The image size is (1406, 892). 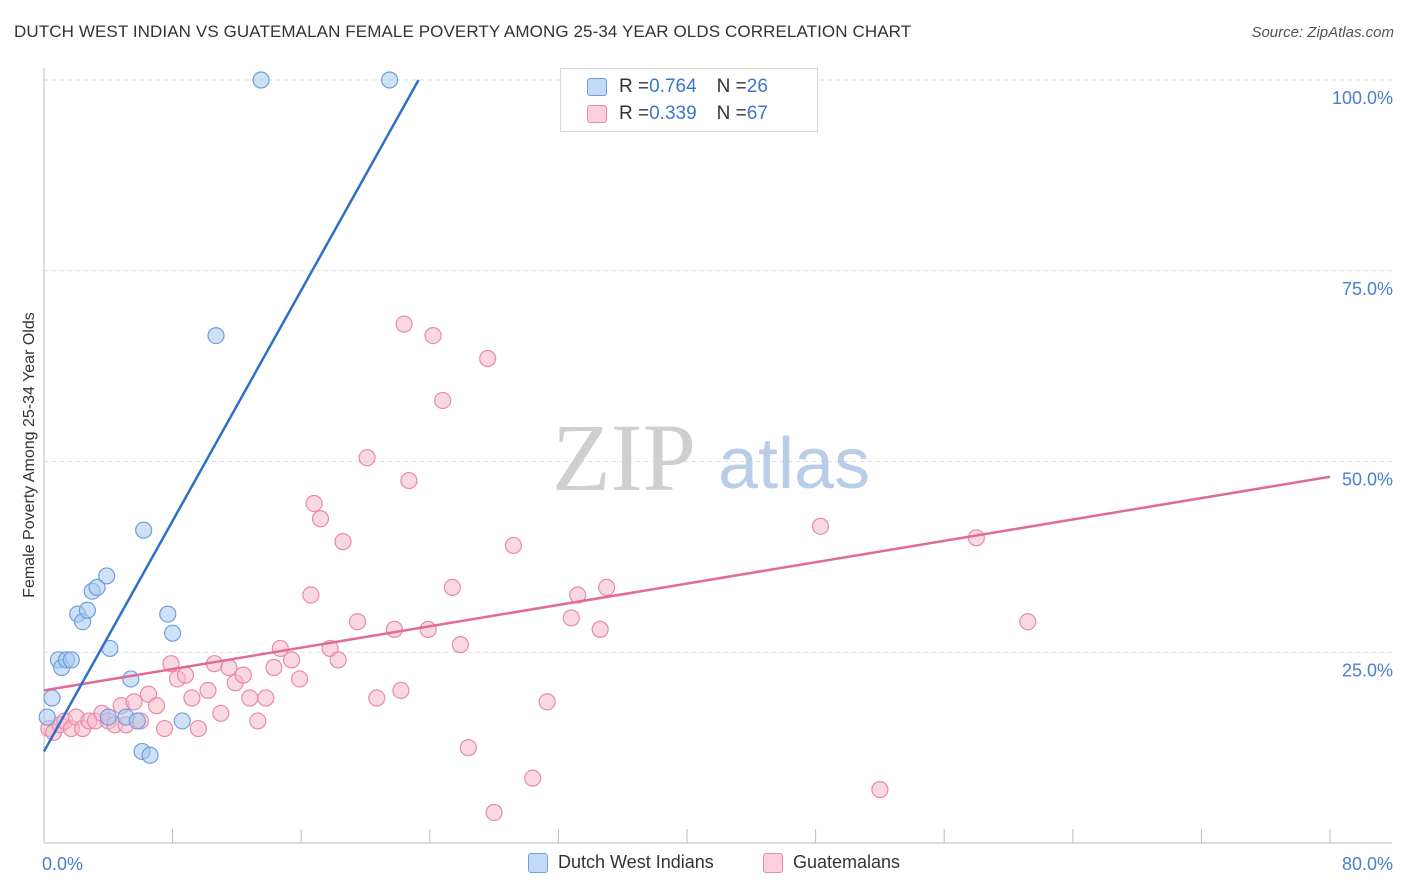 What do you see at coordinates (1362, 98) in the screenshot?
I see `y-tick-label: 100.0%` at bounding box center [1362, 98].